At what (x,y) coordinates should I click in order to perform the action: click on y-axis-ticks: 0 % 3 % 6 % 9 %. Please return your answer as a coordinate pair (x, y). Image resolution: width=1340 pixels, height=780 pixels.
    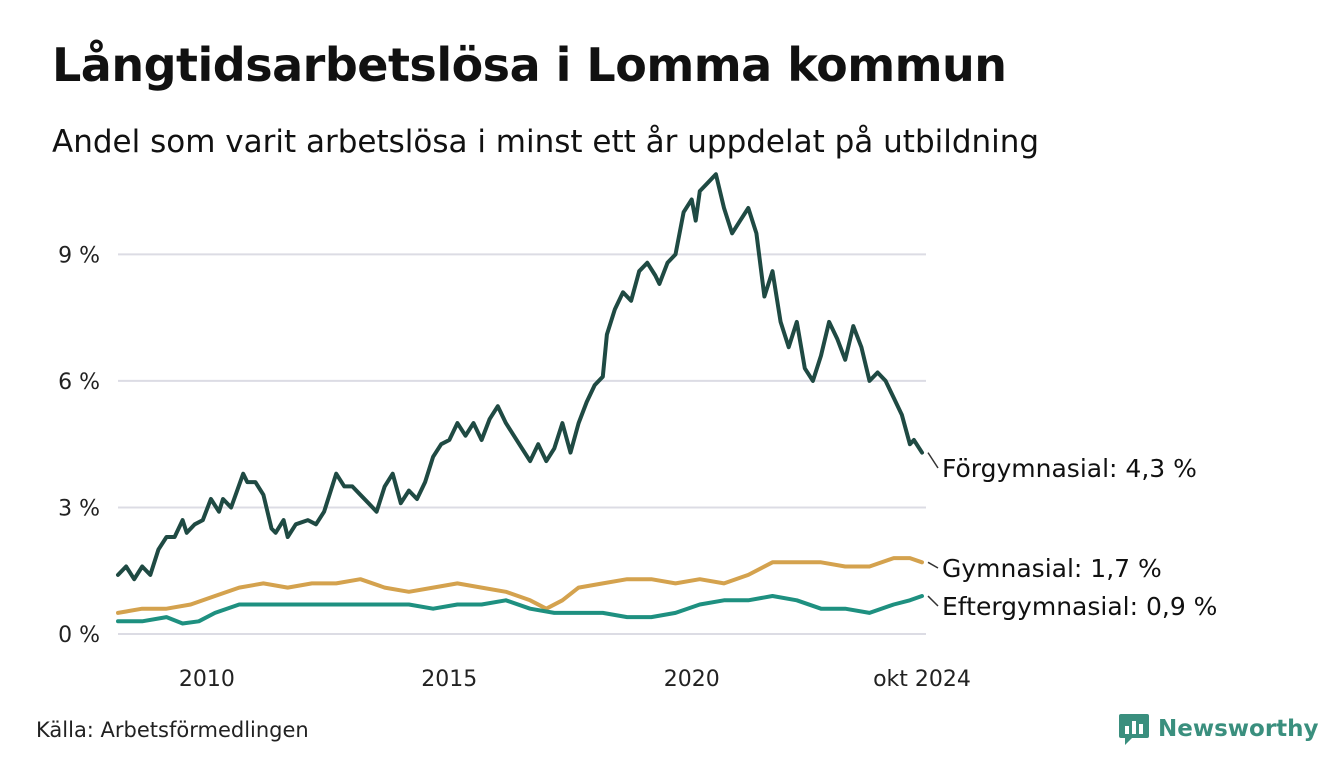
    Looking at the image, I should click on (79, 445).